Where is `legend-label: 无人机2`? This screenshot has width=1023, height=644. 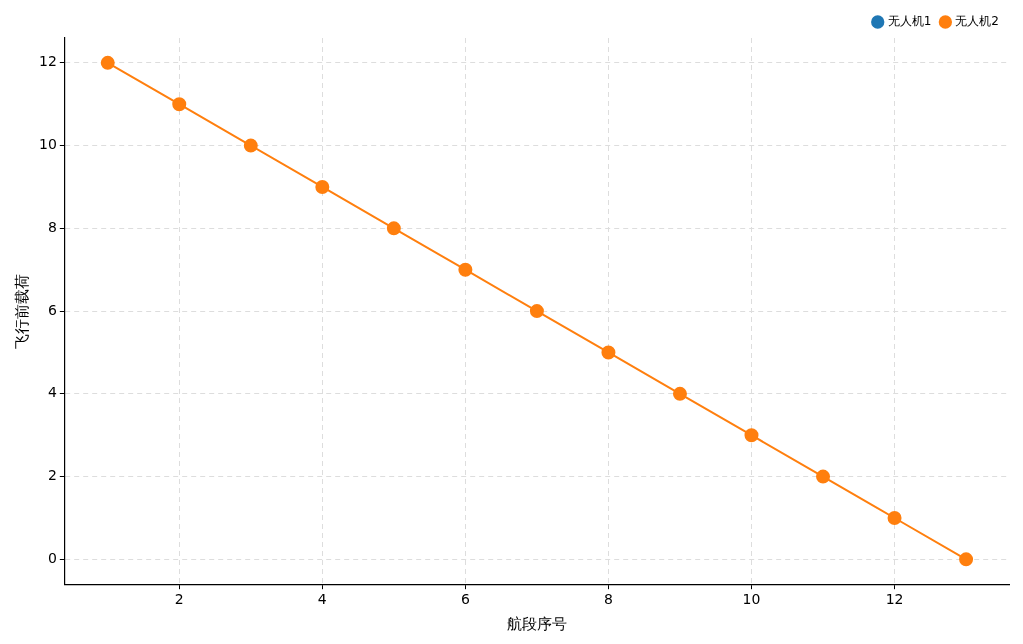 legend-label: 无人机2 is located at coordinates (977, 21).